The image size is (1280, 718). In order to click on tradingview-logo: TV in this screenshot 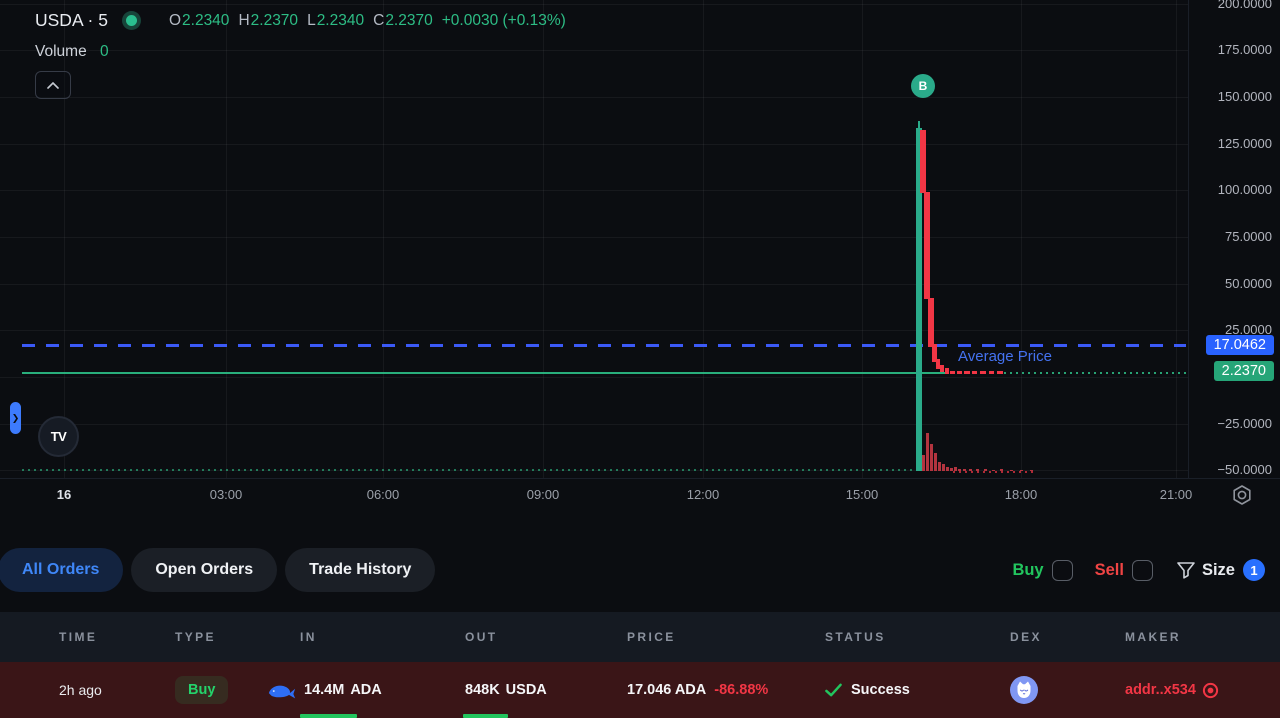, I will do `click(58, 436)`.